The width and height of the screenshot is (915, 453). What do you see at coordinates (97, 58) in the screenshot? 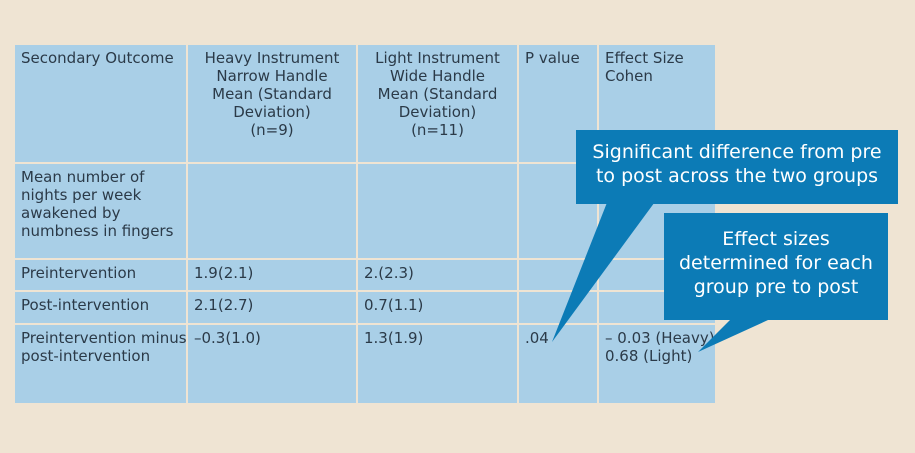
I see `text-line: Secondary Outcome` at bounding box center [97, 58].